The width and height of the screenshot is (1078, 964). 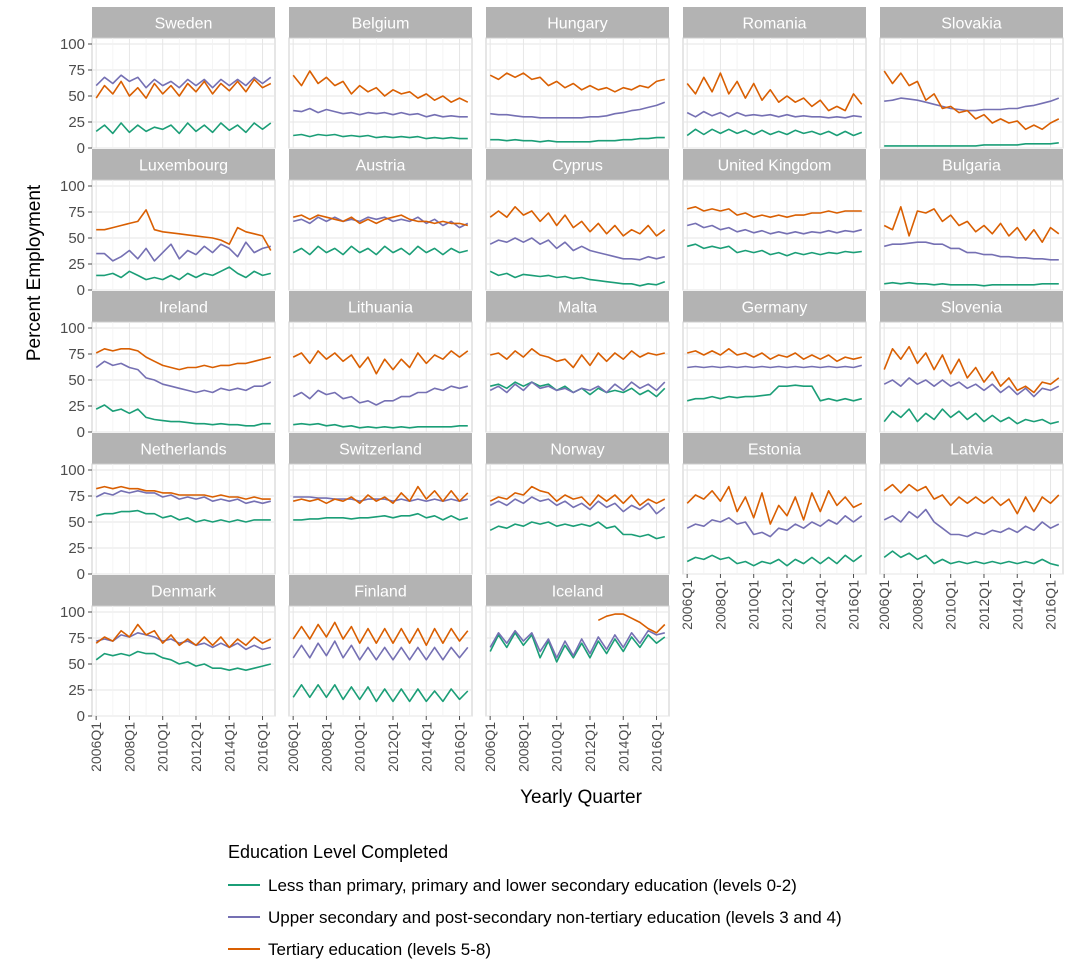 What do you see at coordinates (380, 78) in the screenshot?
I see `facet-belgium: Belgium` at bounding box center [380, 78].